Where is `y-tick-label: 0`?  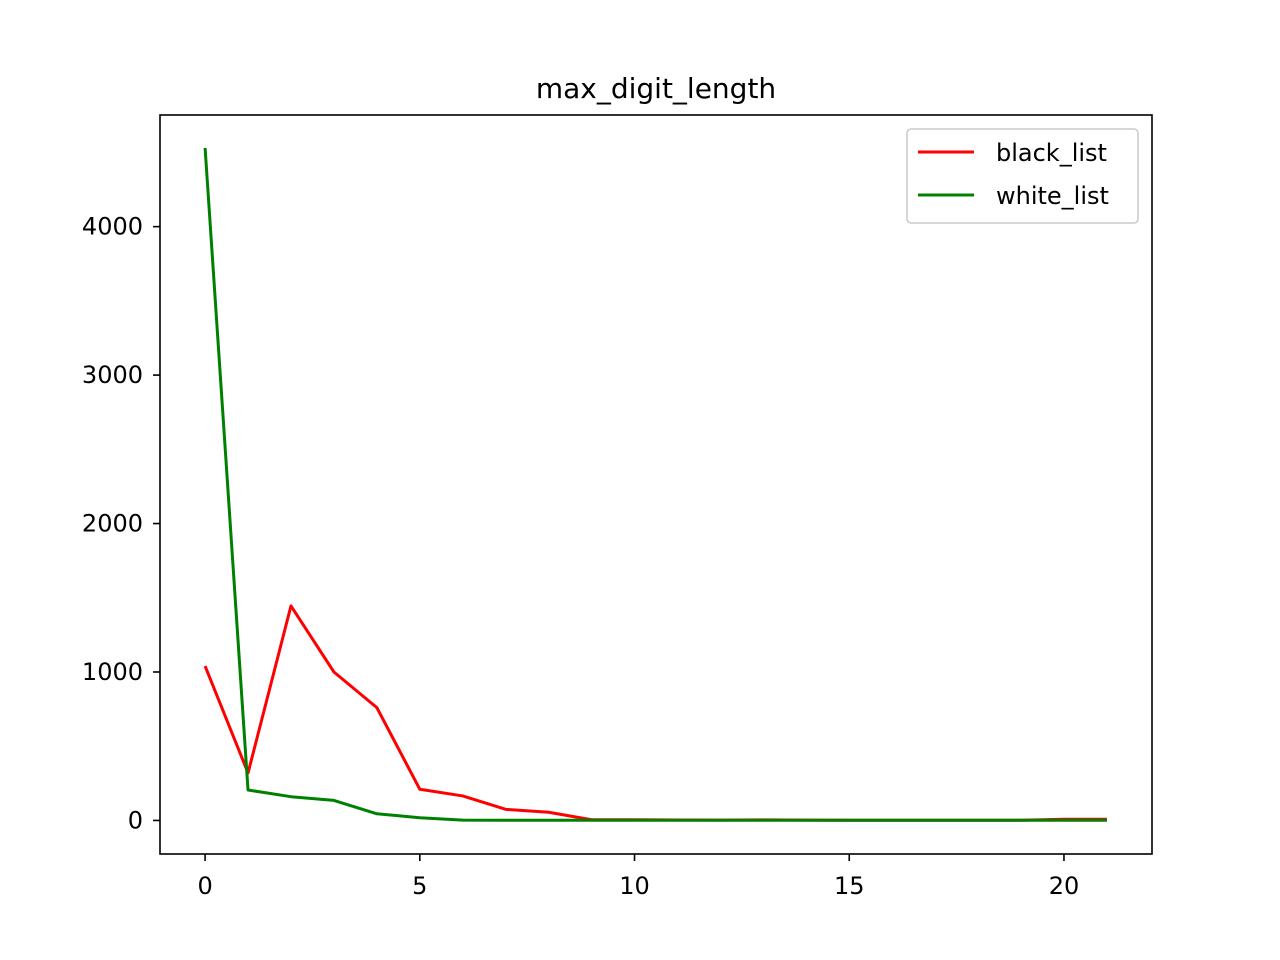
y-tick-label: 0 is located at coordinates (135, 820).